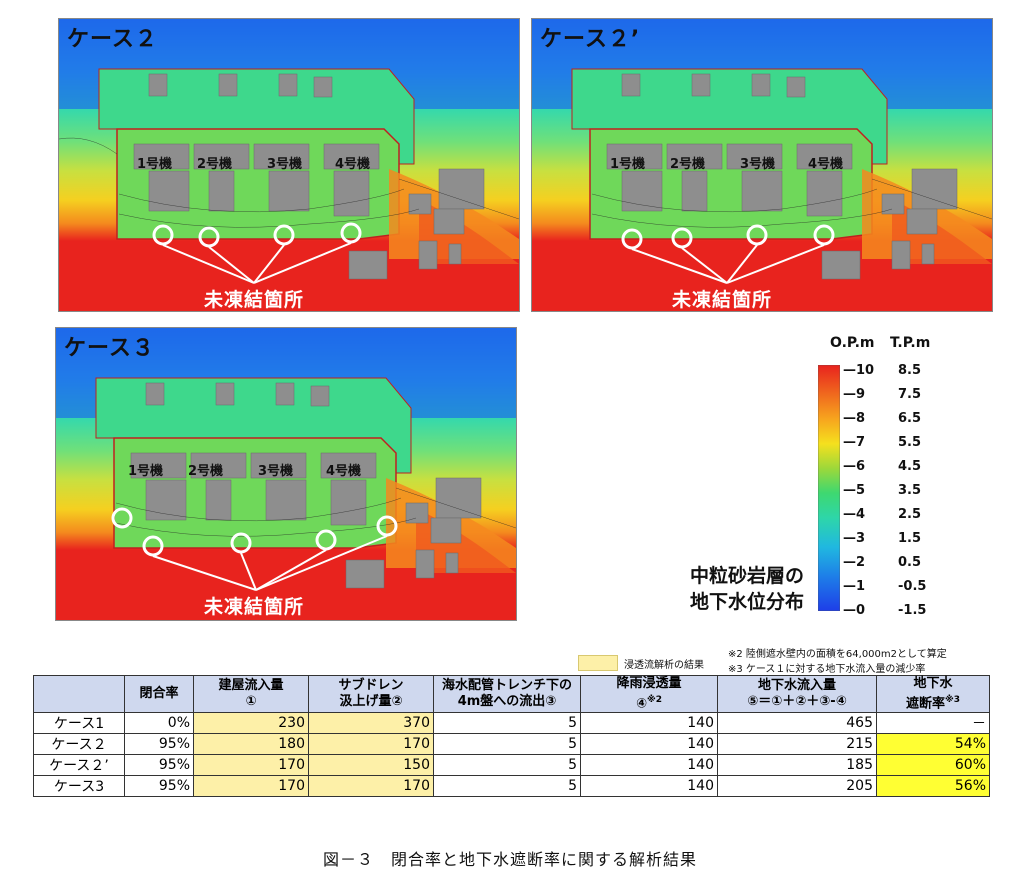 The width and height of the screenshot is (1020, 877). I want to click on legend-tp-tick: 4.5, so click(910, 466).